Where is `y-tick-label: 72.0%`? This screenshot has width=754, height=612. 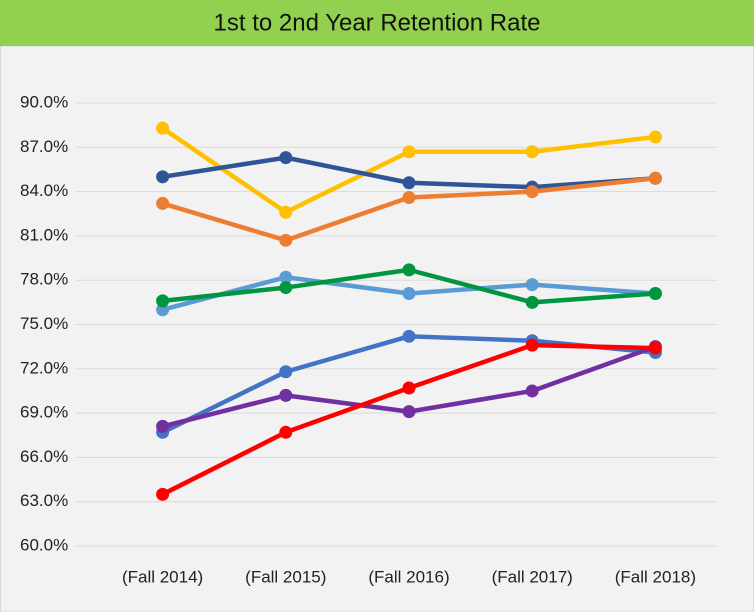 y-tick-label: 72.0% is located at coordinates (44, 367).